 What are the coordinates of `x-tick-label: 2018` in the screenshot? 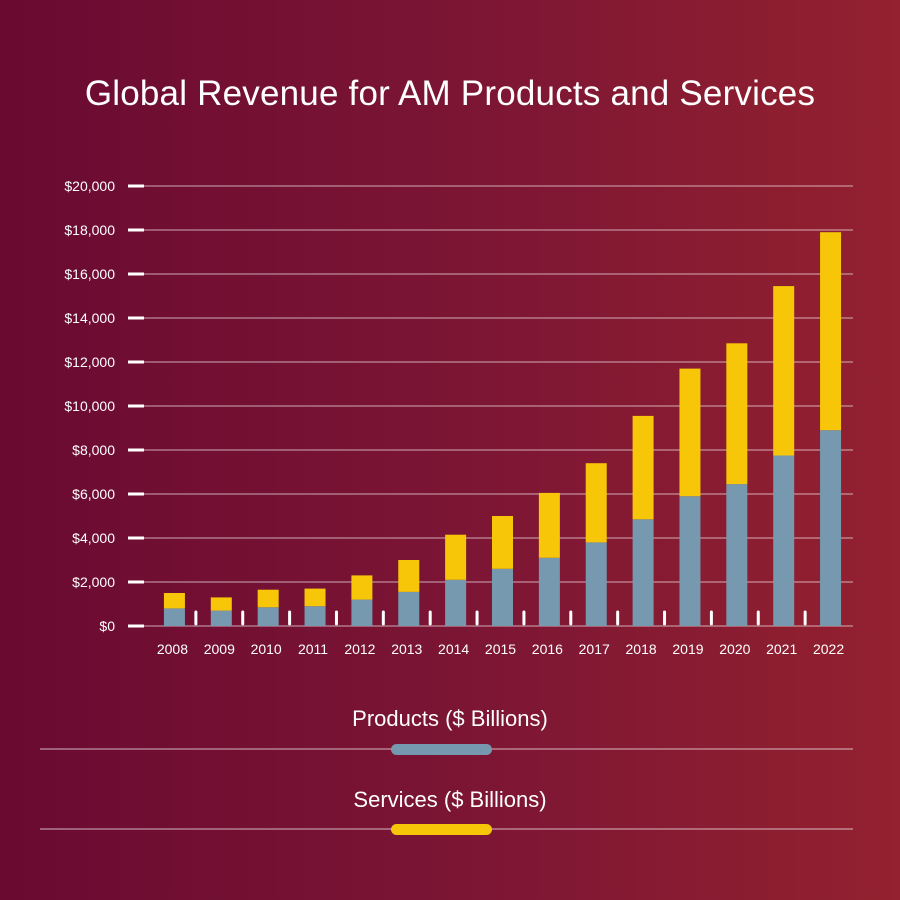 It's located at (641, 649).